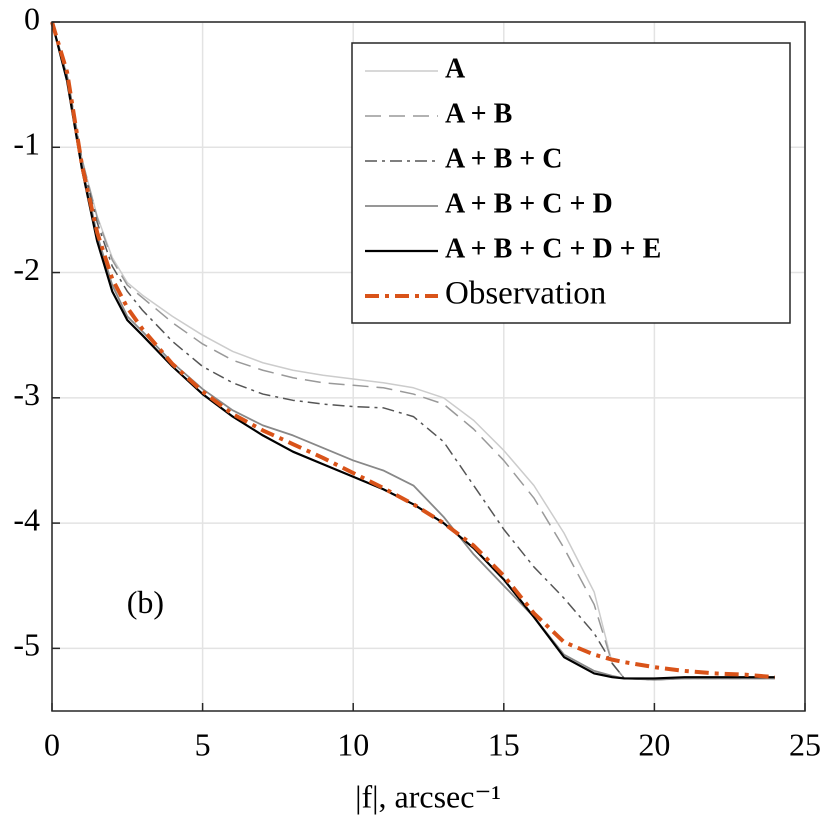 The image size is (830, 835). I want to click on x-tick-label: 25, so click(805, 744).